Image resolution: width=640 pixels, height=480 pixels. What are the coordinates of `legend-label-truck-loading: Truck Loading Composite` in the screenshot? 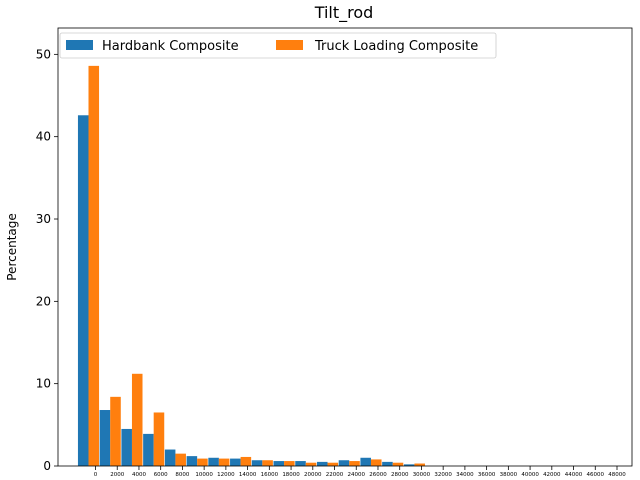 It's located at (396, 46).